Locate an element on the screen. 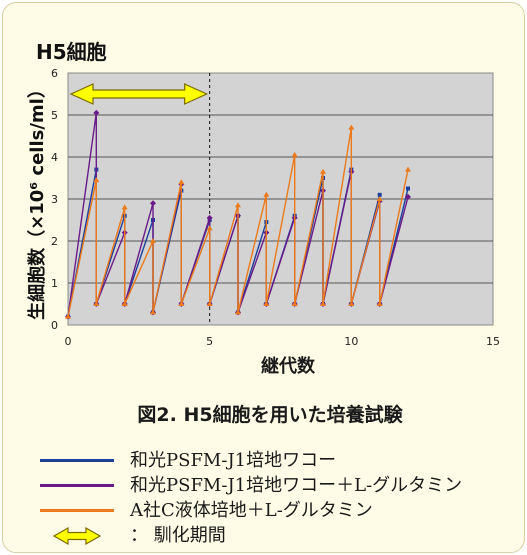 The height and width of the screenshot is (555, 527). acclimation-arrow-shape is located at coordinates (139, 94).